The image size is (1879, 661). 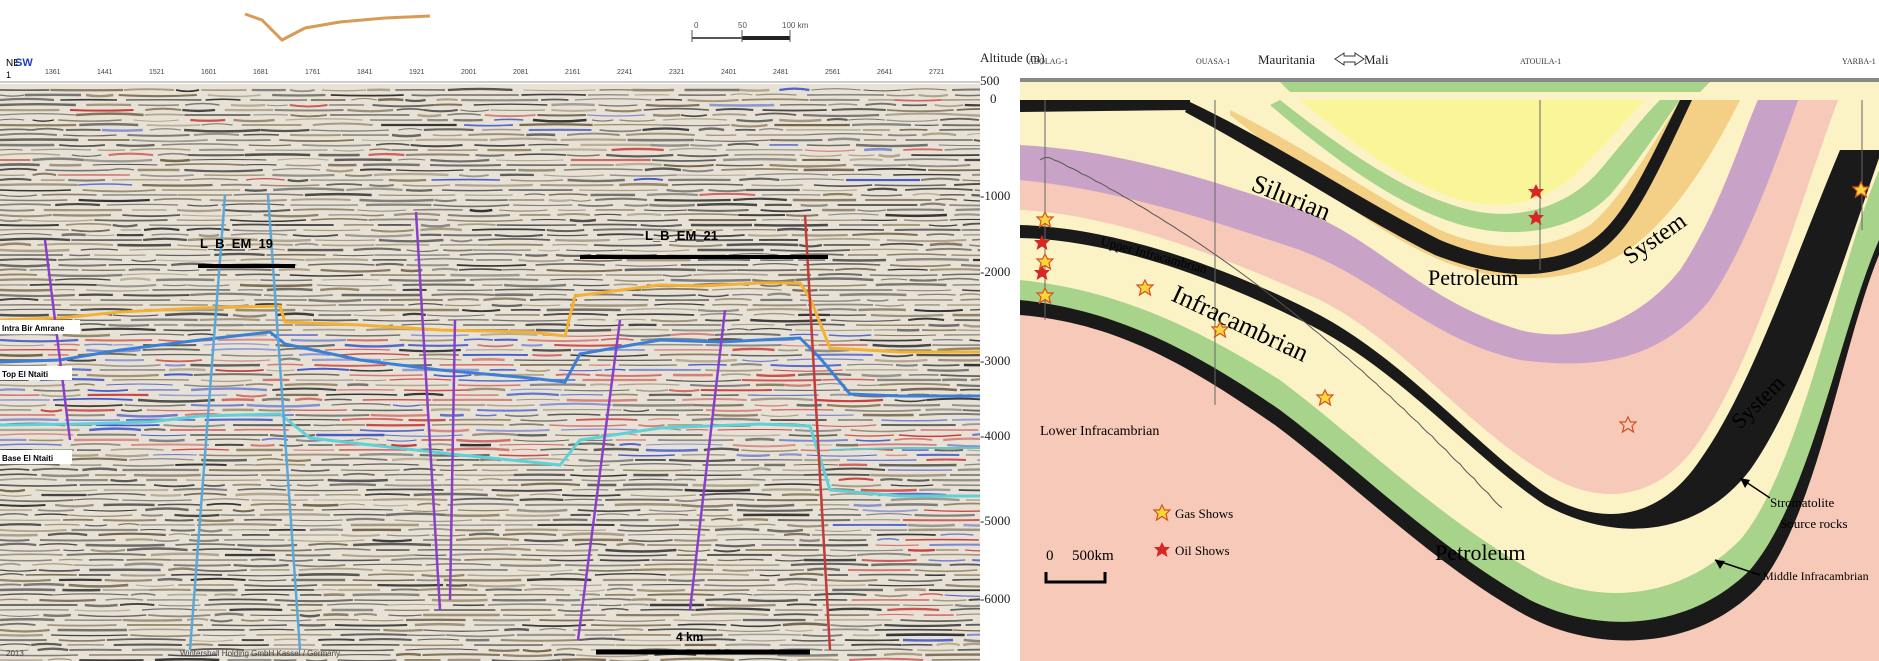 I want to click on shotpoint-label: 1441, so click(x=105, y=72).